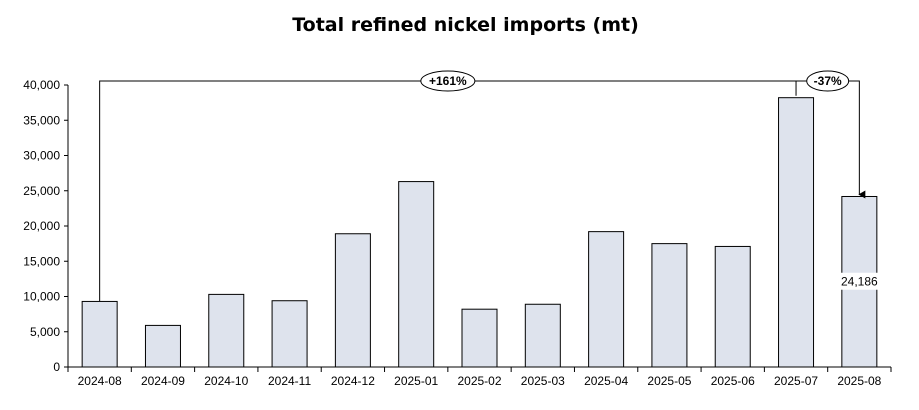 This screenshot has width=919, height=410. What do you see at coordinates (416, 381) in the screenshot?
I see `x-tick-label: 2025-01` at bounding box center [416, 381].